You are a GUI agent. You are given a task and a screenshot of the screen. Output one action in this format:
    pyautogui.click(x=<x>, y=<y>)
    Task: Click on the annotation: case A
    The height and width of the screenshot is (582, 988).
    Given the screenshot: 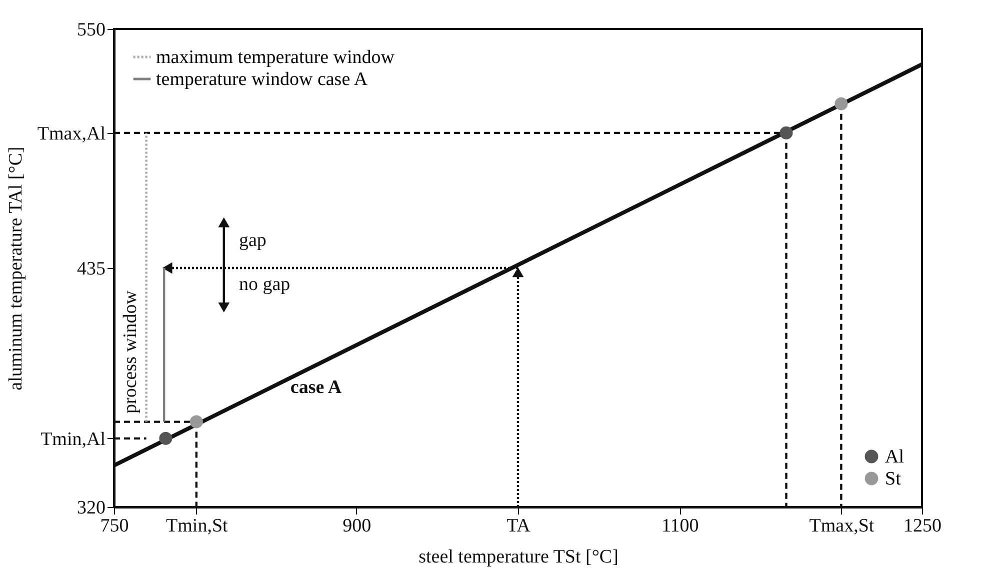 What is the action you would take?
    pyautogui.click(x=316, y=387)
    